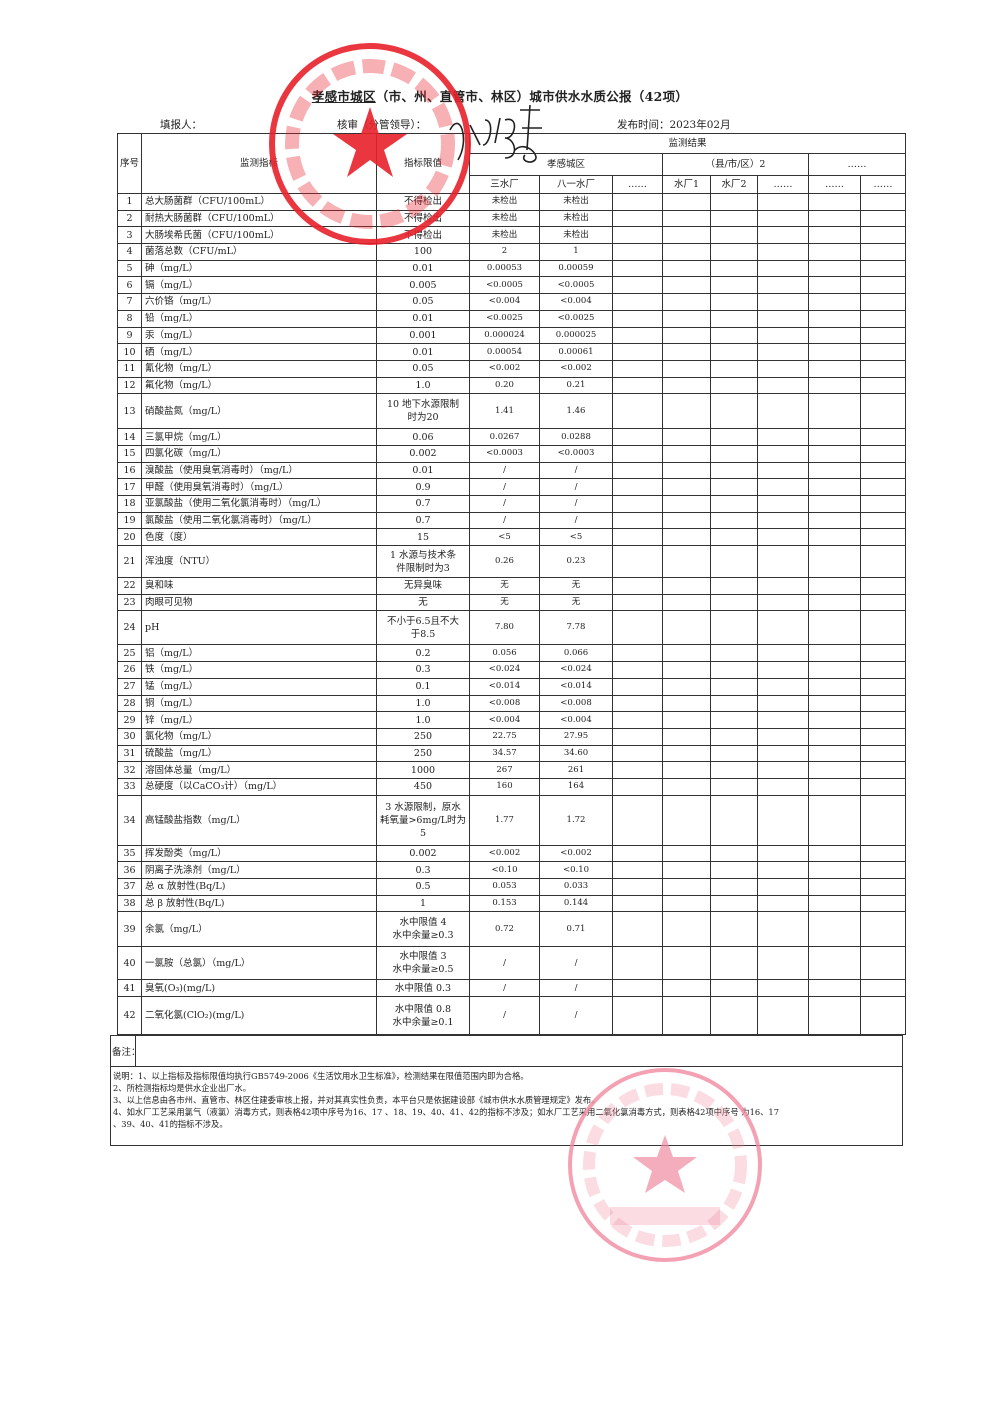 This screenshot has width=1000, height=1414. What do you see at coordinates (504, 487) in the screenshot?
I see `row-value-plant-1: /` at bounding box center [504, 487].